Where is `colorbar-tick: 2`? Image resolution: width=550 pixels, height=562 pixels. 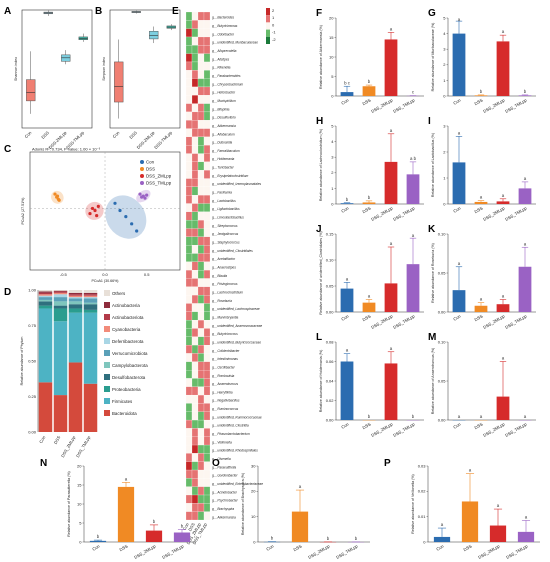
colorbar-tick: 2 is located at coordinates (273, 10).